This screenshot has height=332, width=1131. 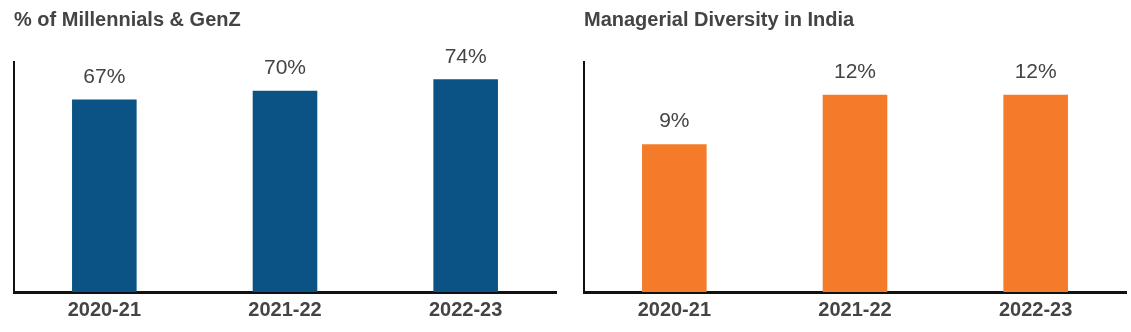 What do you see at coordinates (104, 75) in the screenshot?
I see `data-label: 67%` at bounding box center [104, 75].